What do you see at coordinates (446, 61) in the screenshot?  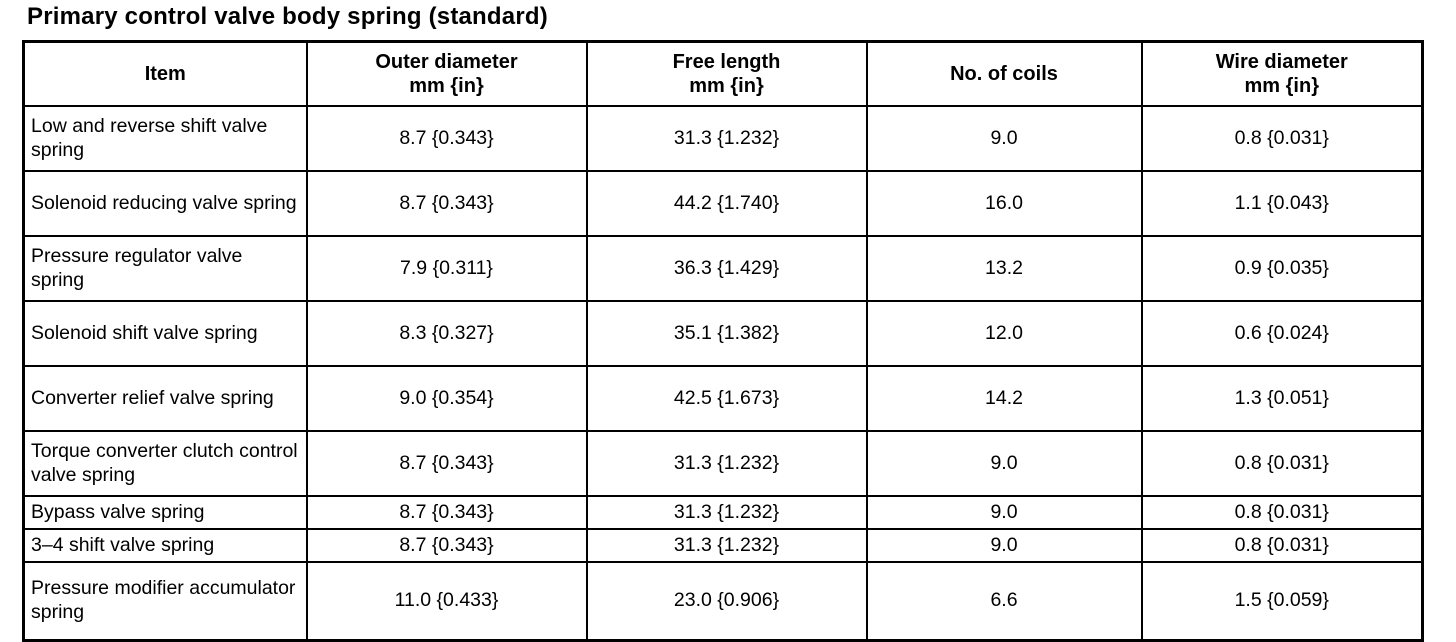 I see `column-label: Outer diameter` at bounding box center [446, 61].